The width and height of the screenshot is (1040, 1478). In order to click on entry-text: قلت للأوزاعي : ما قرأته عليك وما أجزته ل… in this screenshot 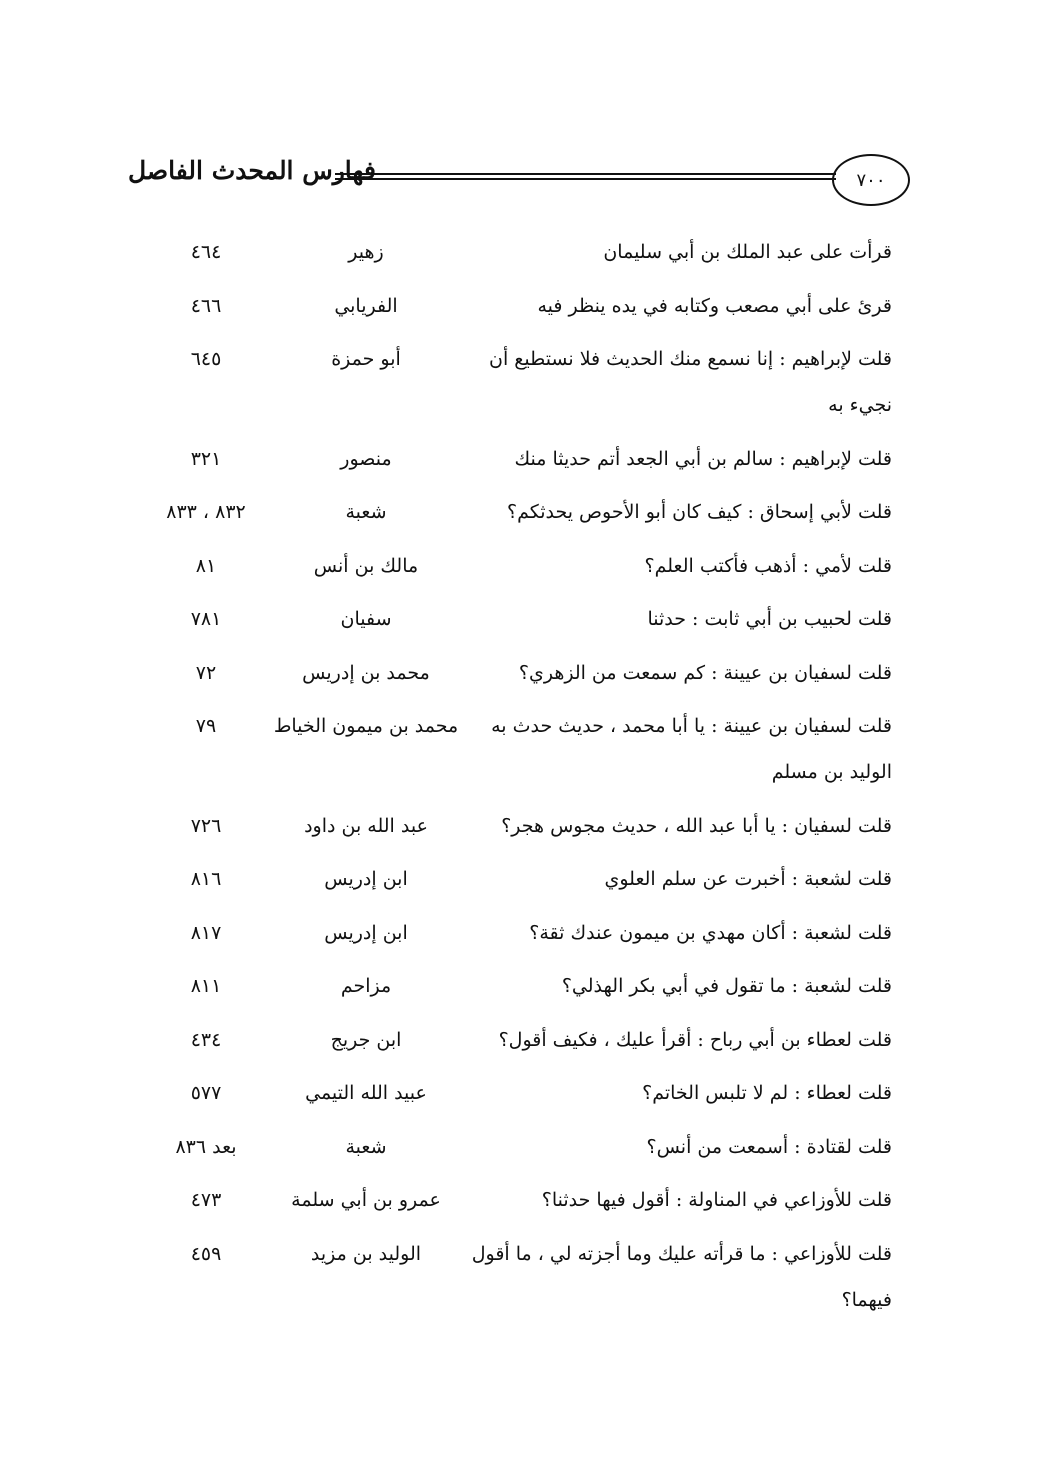, I will do `click(681, 1276)`.